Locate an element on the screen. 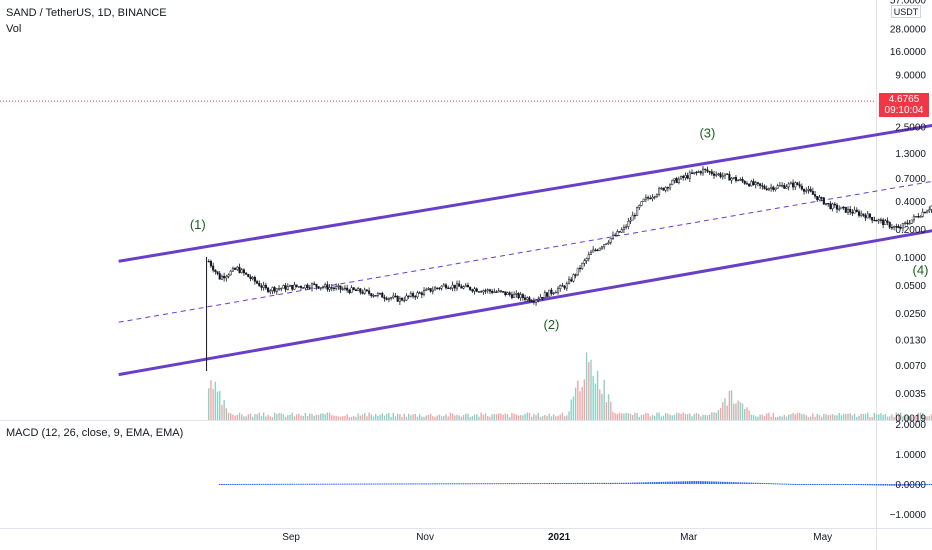 The height and width of the screenshot is (550, 932). wave-label: (1) is located at coordinates (198, 224).